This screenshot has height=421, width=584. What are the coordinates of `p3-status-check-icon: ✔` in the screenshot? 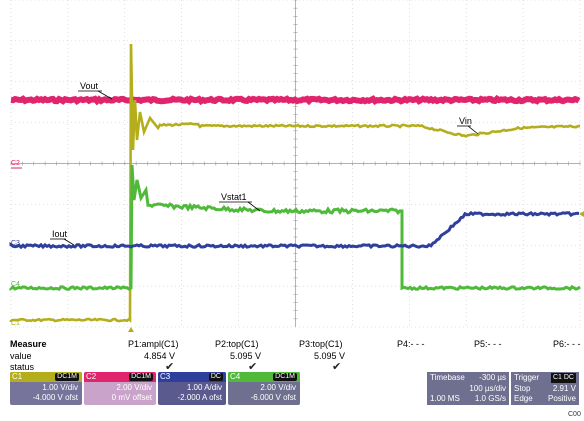 It's located at (337, 367).